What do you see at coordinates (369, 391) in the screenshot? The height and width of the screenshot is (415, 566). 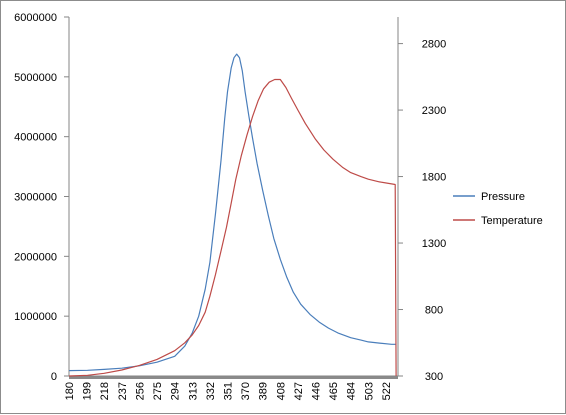 I see `x-tick-label: 503` at bounding box center [369, 391].